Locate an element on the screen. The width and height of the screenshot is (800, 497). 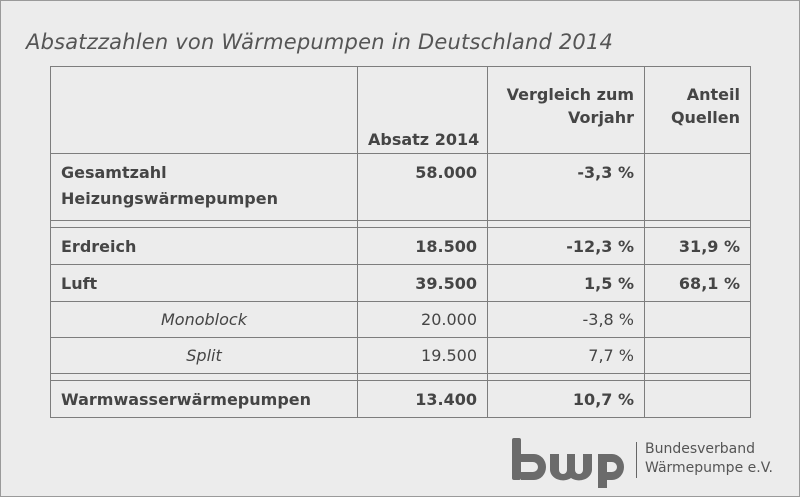
table-row-warmwasser: Warmwasserwärmepumpen 13.400 10,7 % is located at coordinates (400, 399).